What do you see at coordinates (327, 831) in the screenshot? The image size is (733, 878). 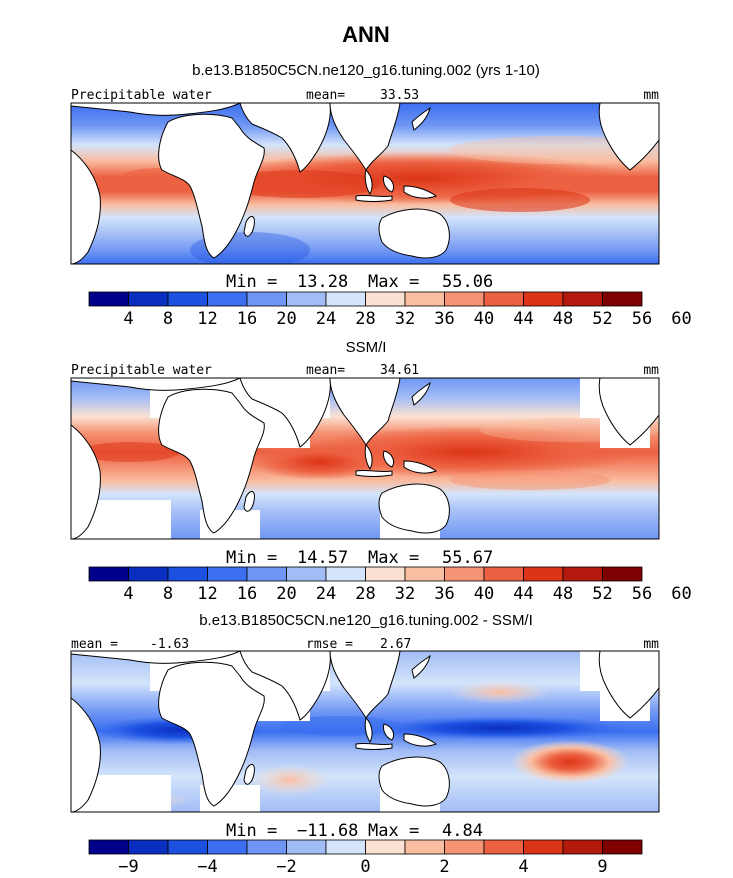 I see `min-value: −11.68` at bounding box center [327, 831].